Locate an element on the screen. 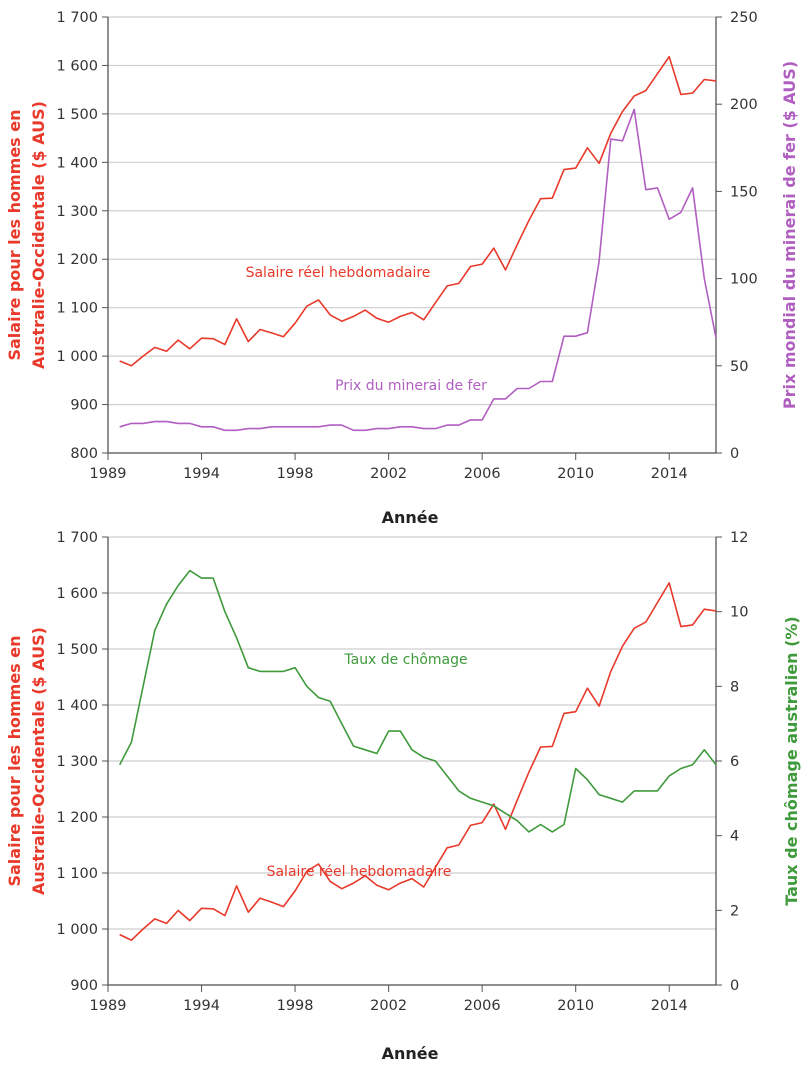 Image resolution: width=810 pixels, height=1070 pixels. y-tick-label-right: 10 is located at coordinates (739, 613).